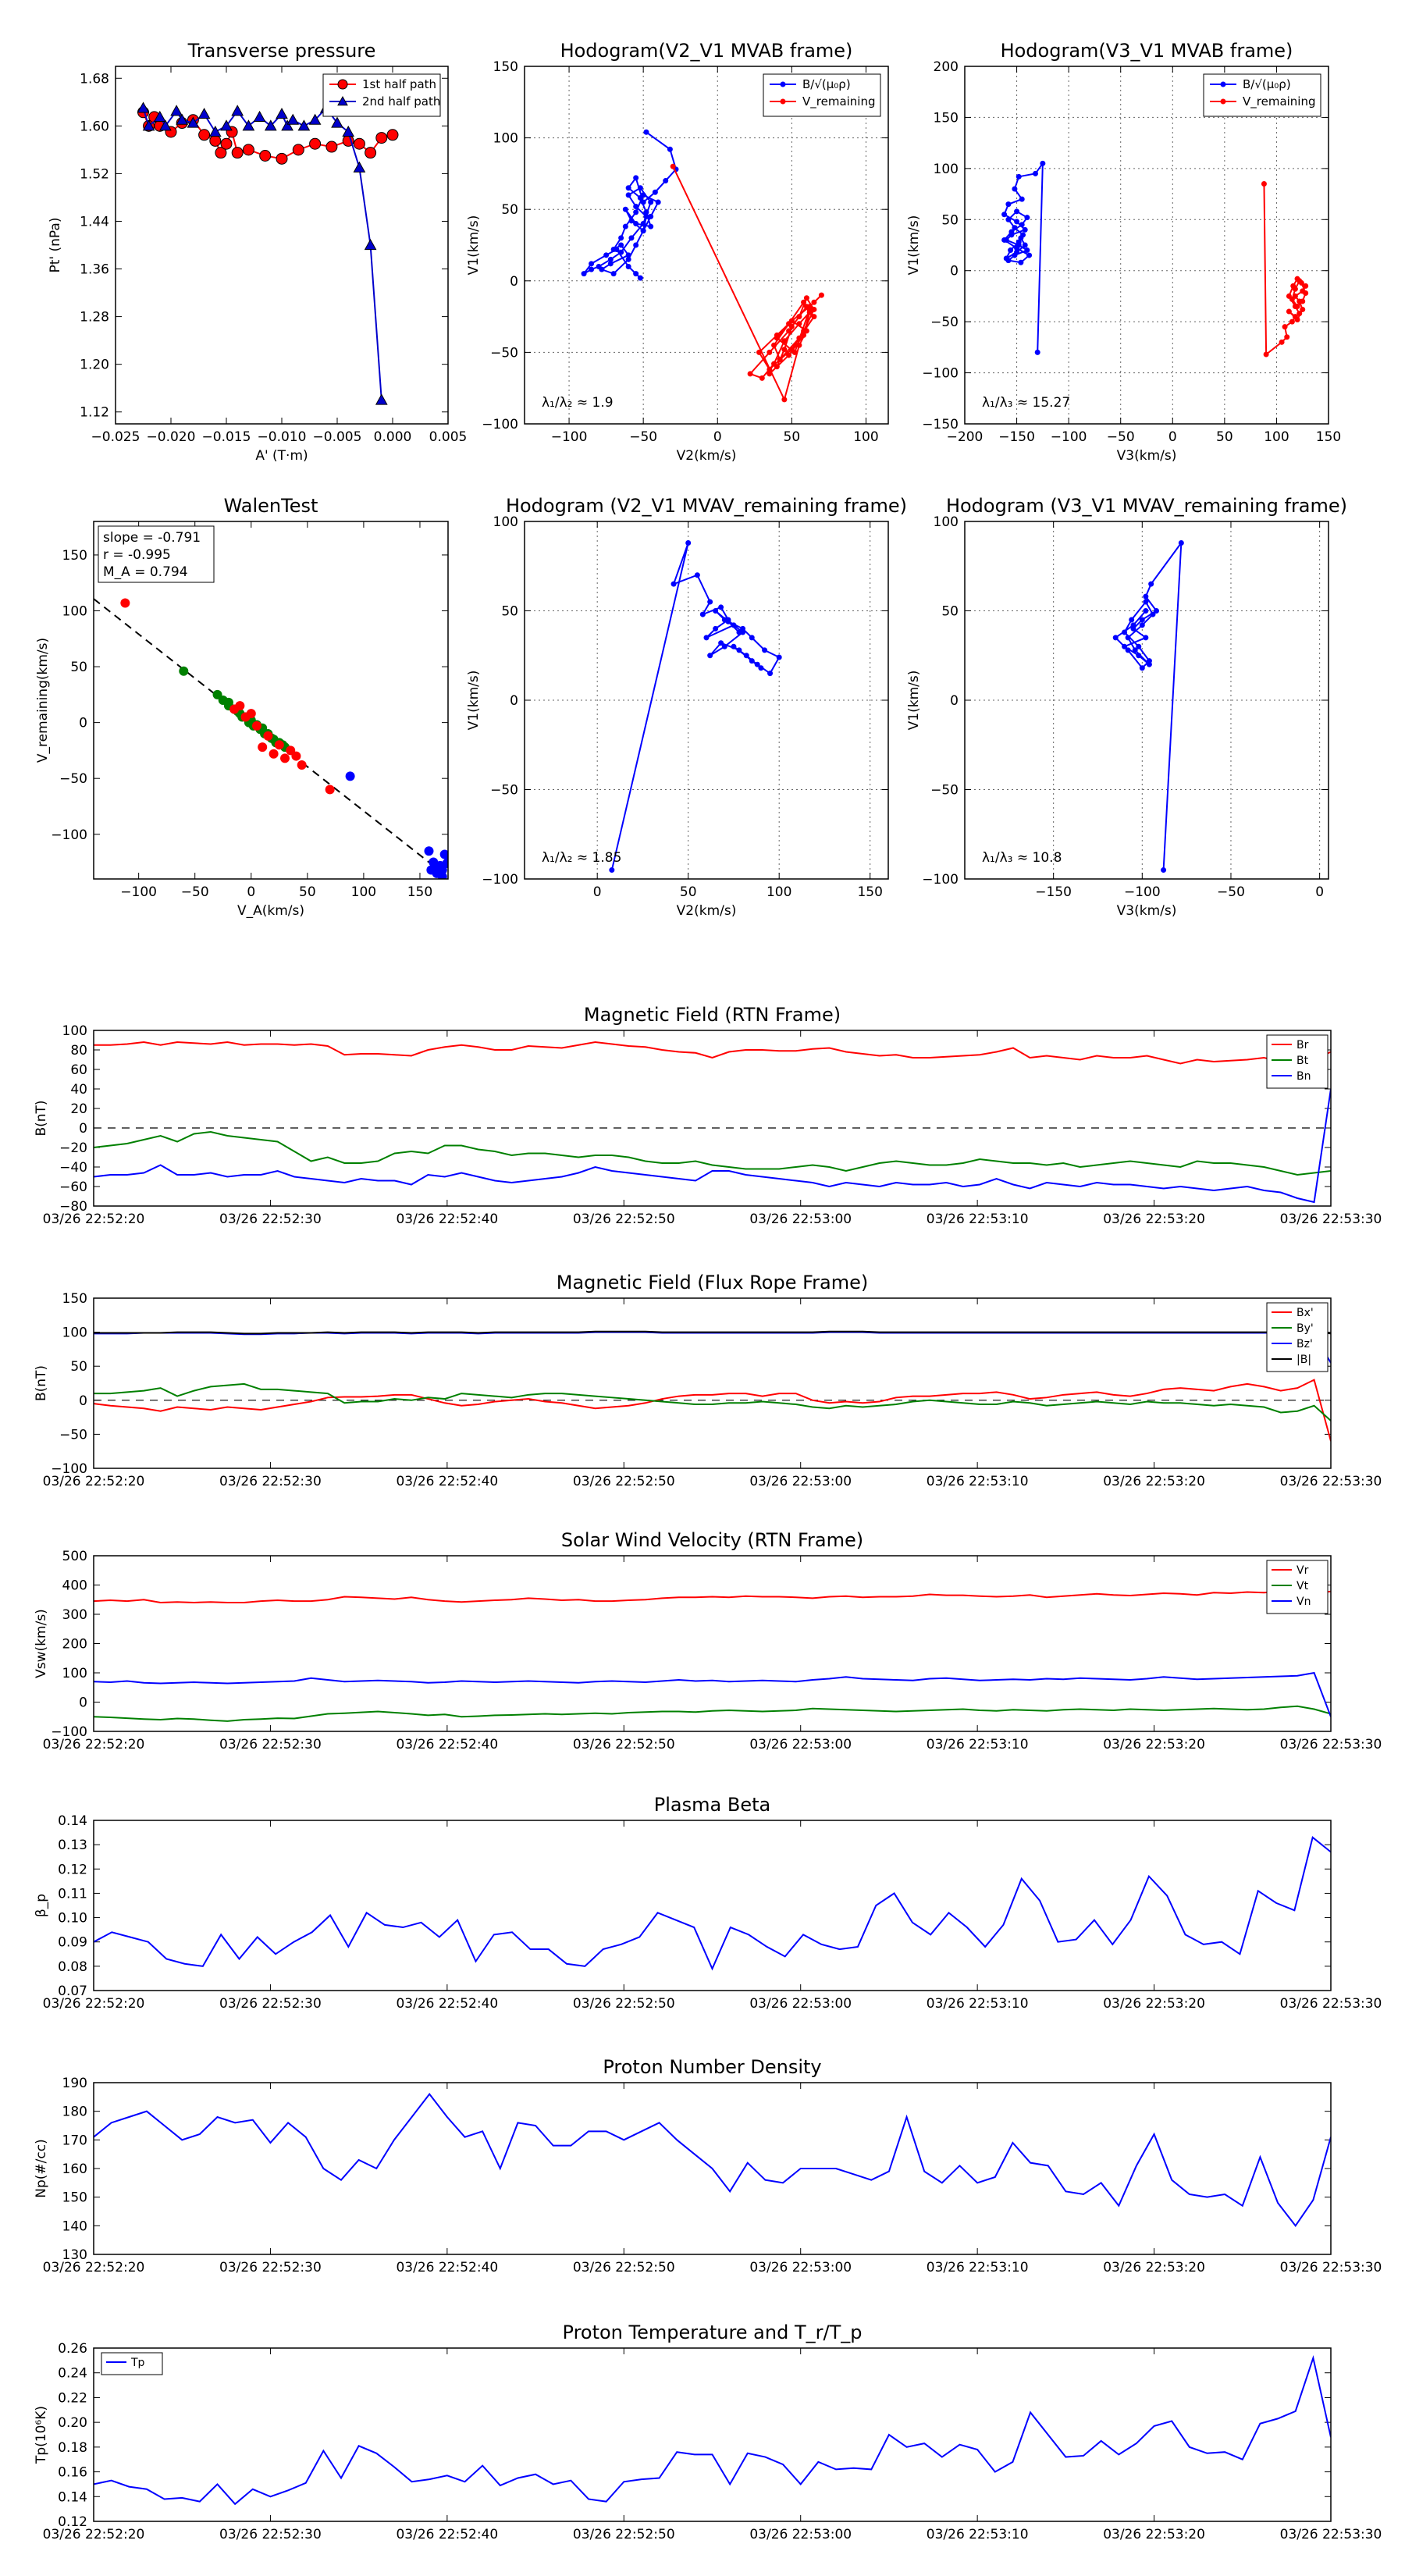  Describe the element at coordinates (74, 556) in the screenshot. I see `y-tick-label: 150` at that location.